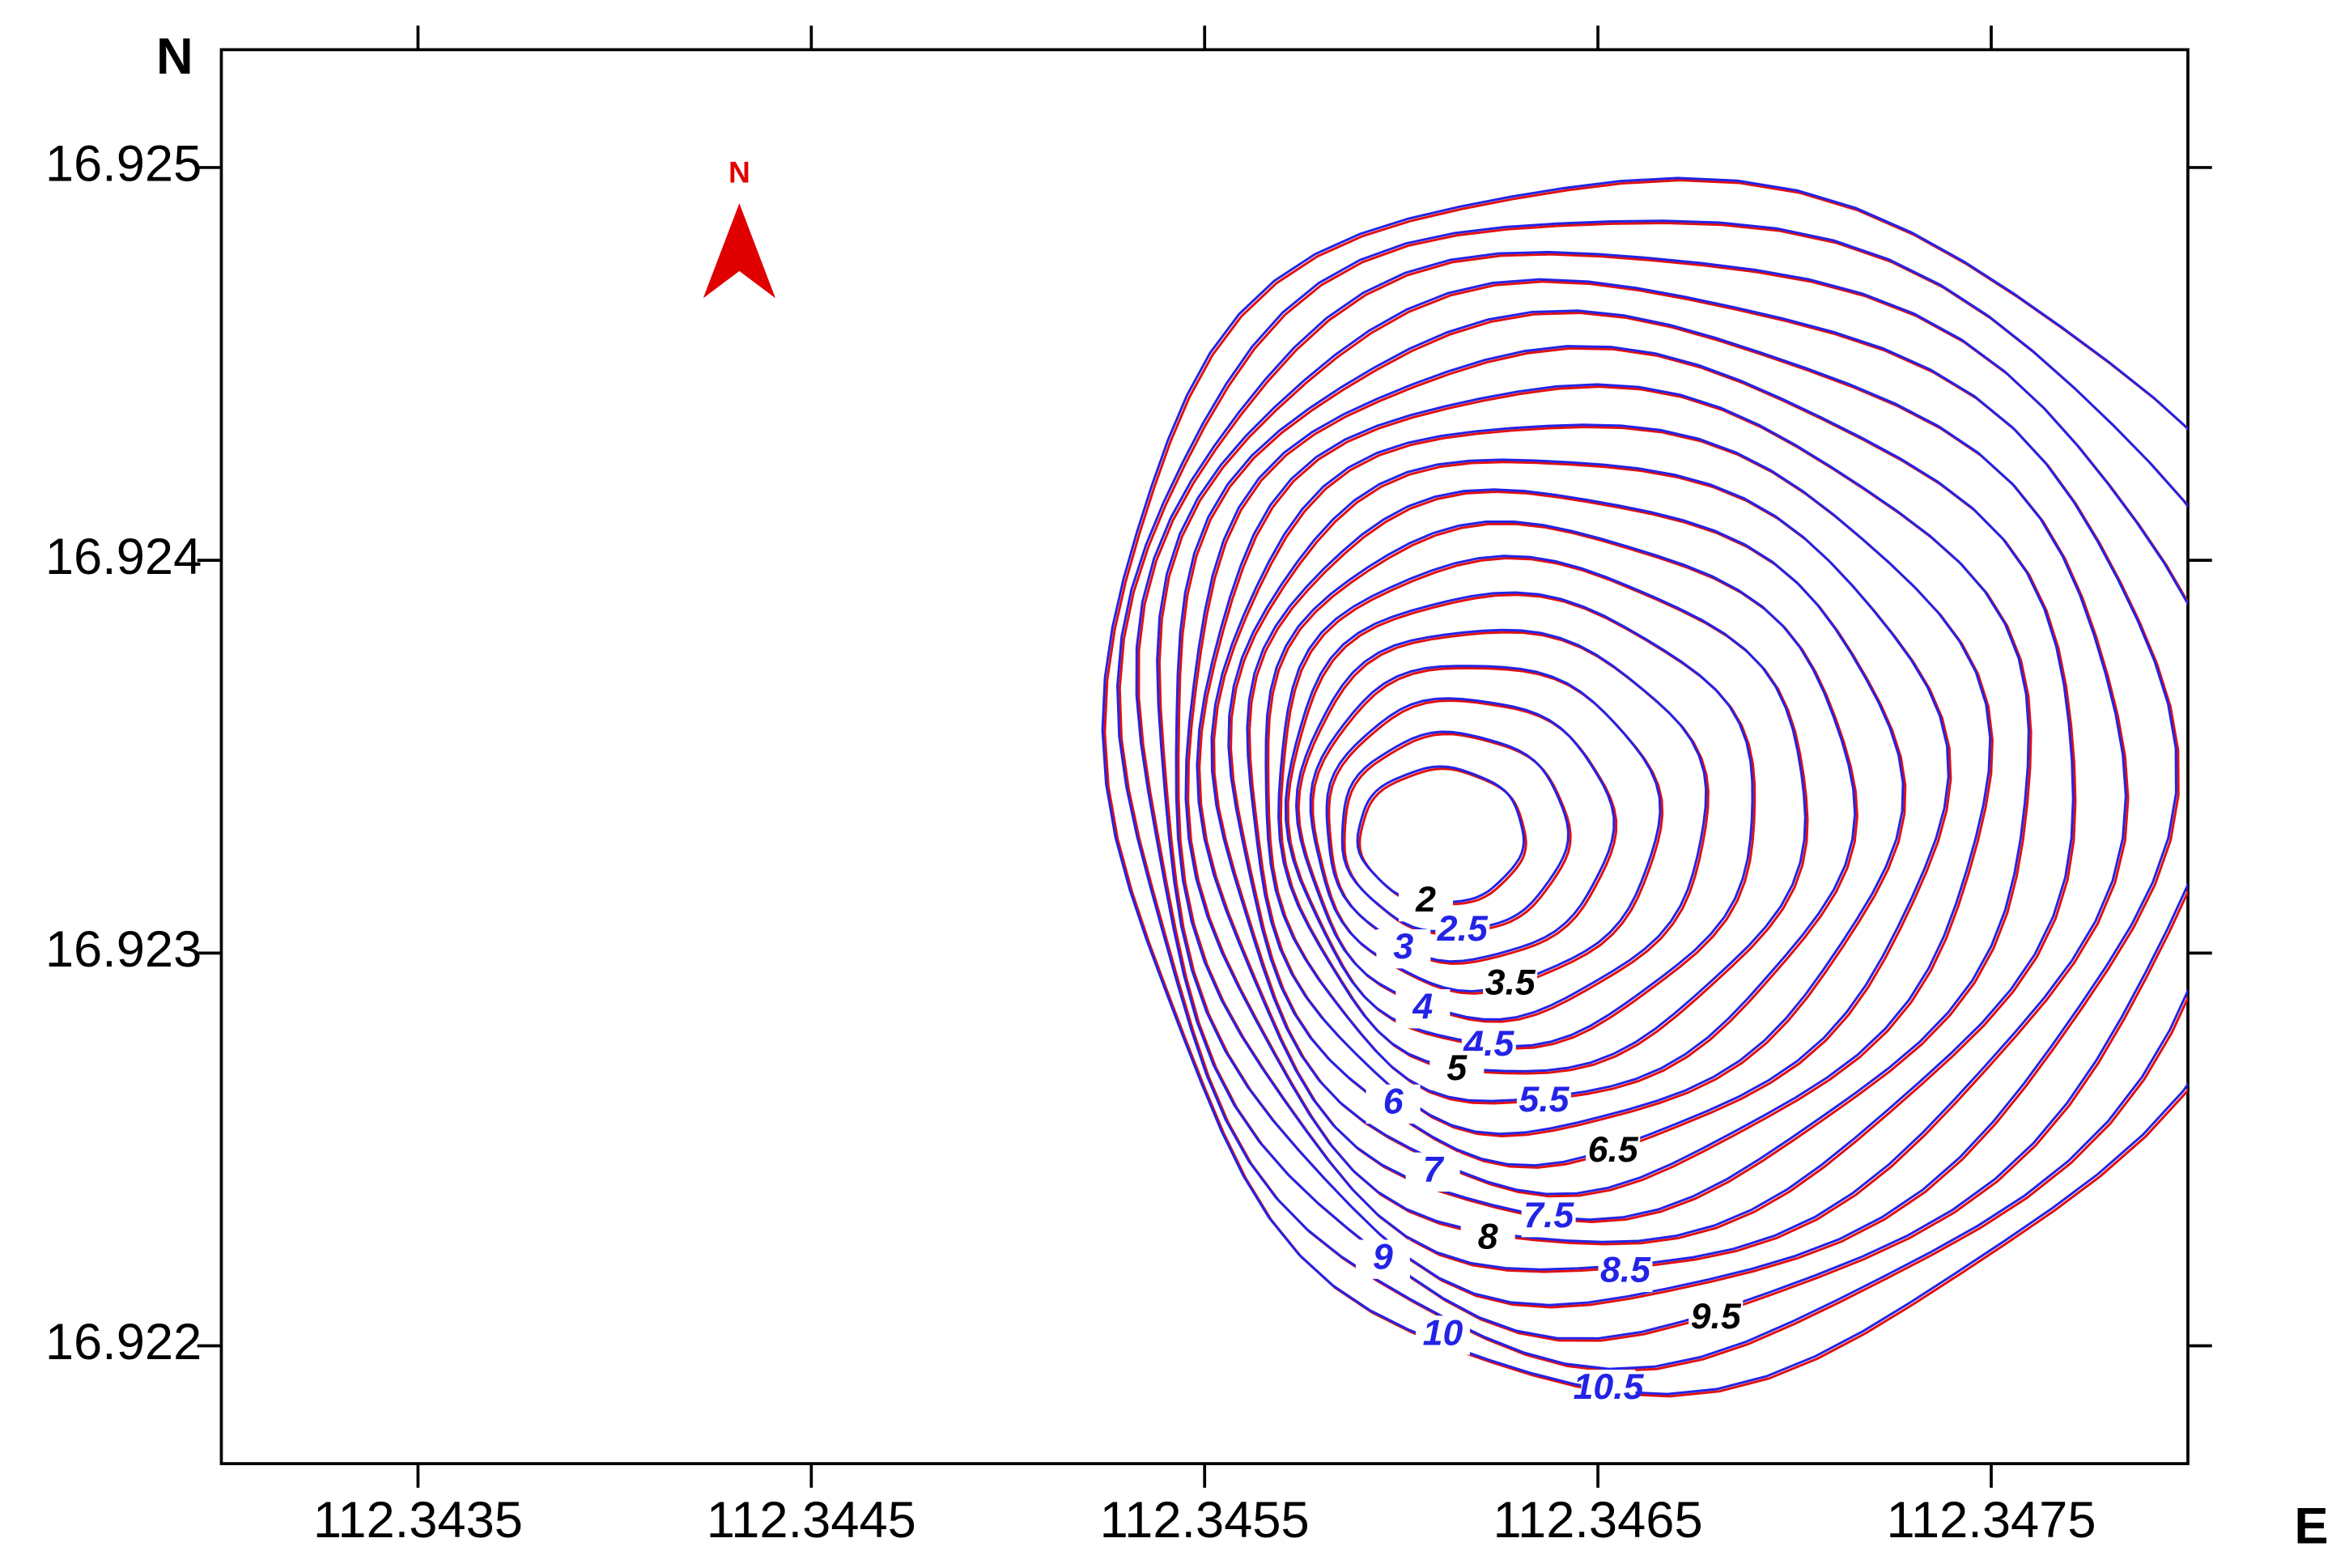  I want to click on contour-label: 8.5, so click(1625, 1270).